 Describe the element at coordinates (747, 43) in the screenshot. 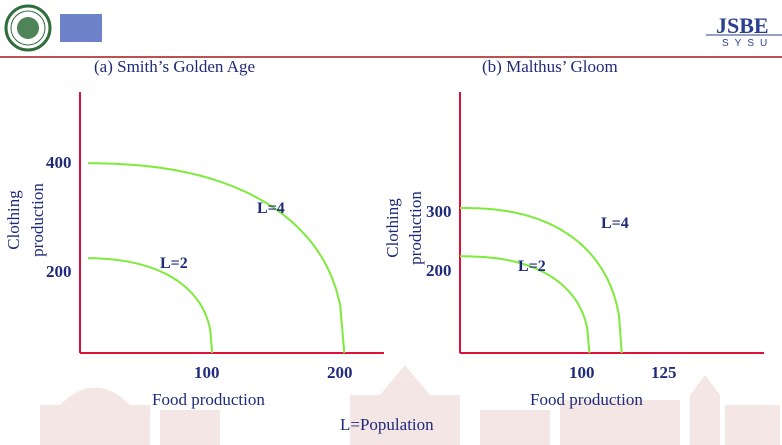

I see `jsbe-logo-subtext: SYSU` at that location.